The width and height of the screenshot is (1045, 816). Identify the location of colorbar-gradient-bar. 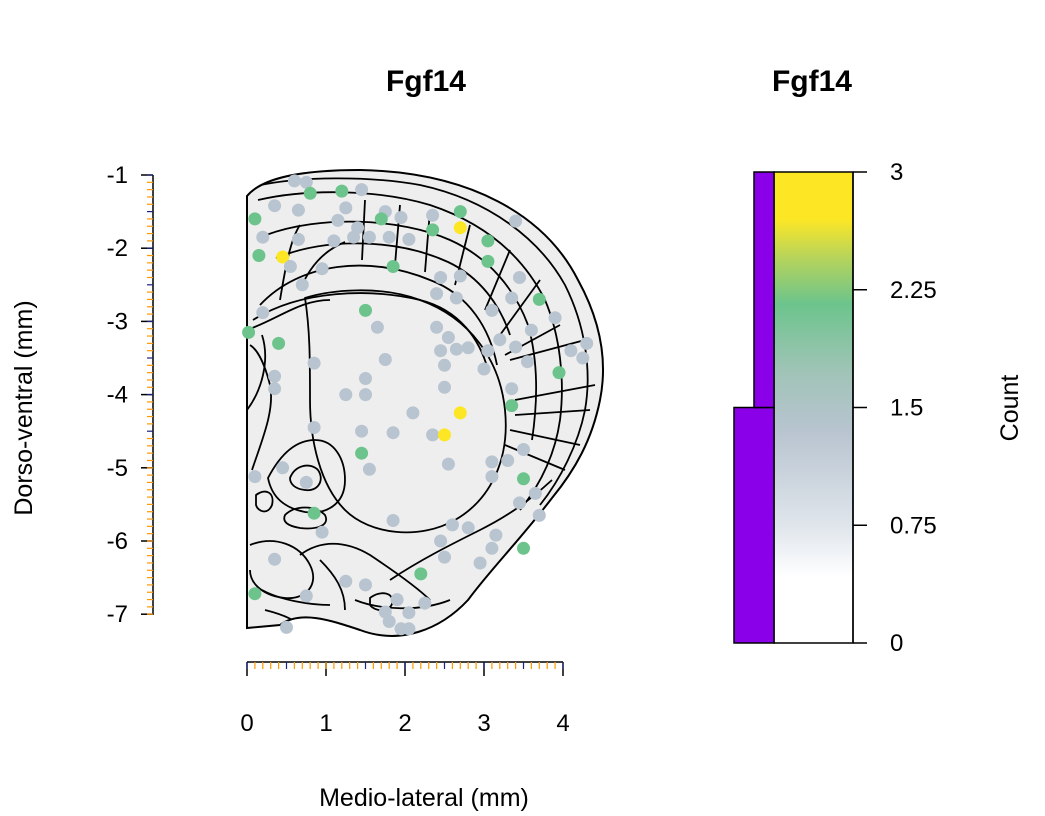
(813, 407).